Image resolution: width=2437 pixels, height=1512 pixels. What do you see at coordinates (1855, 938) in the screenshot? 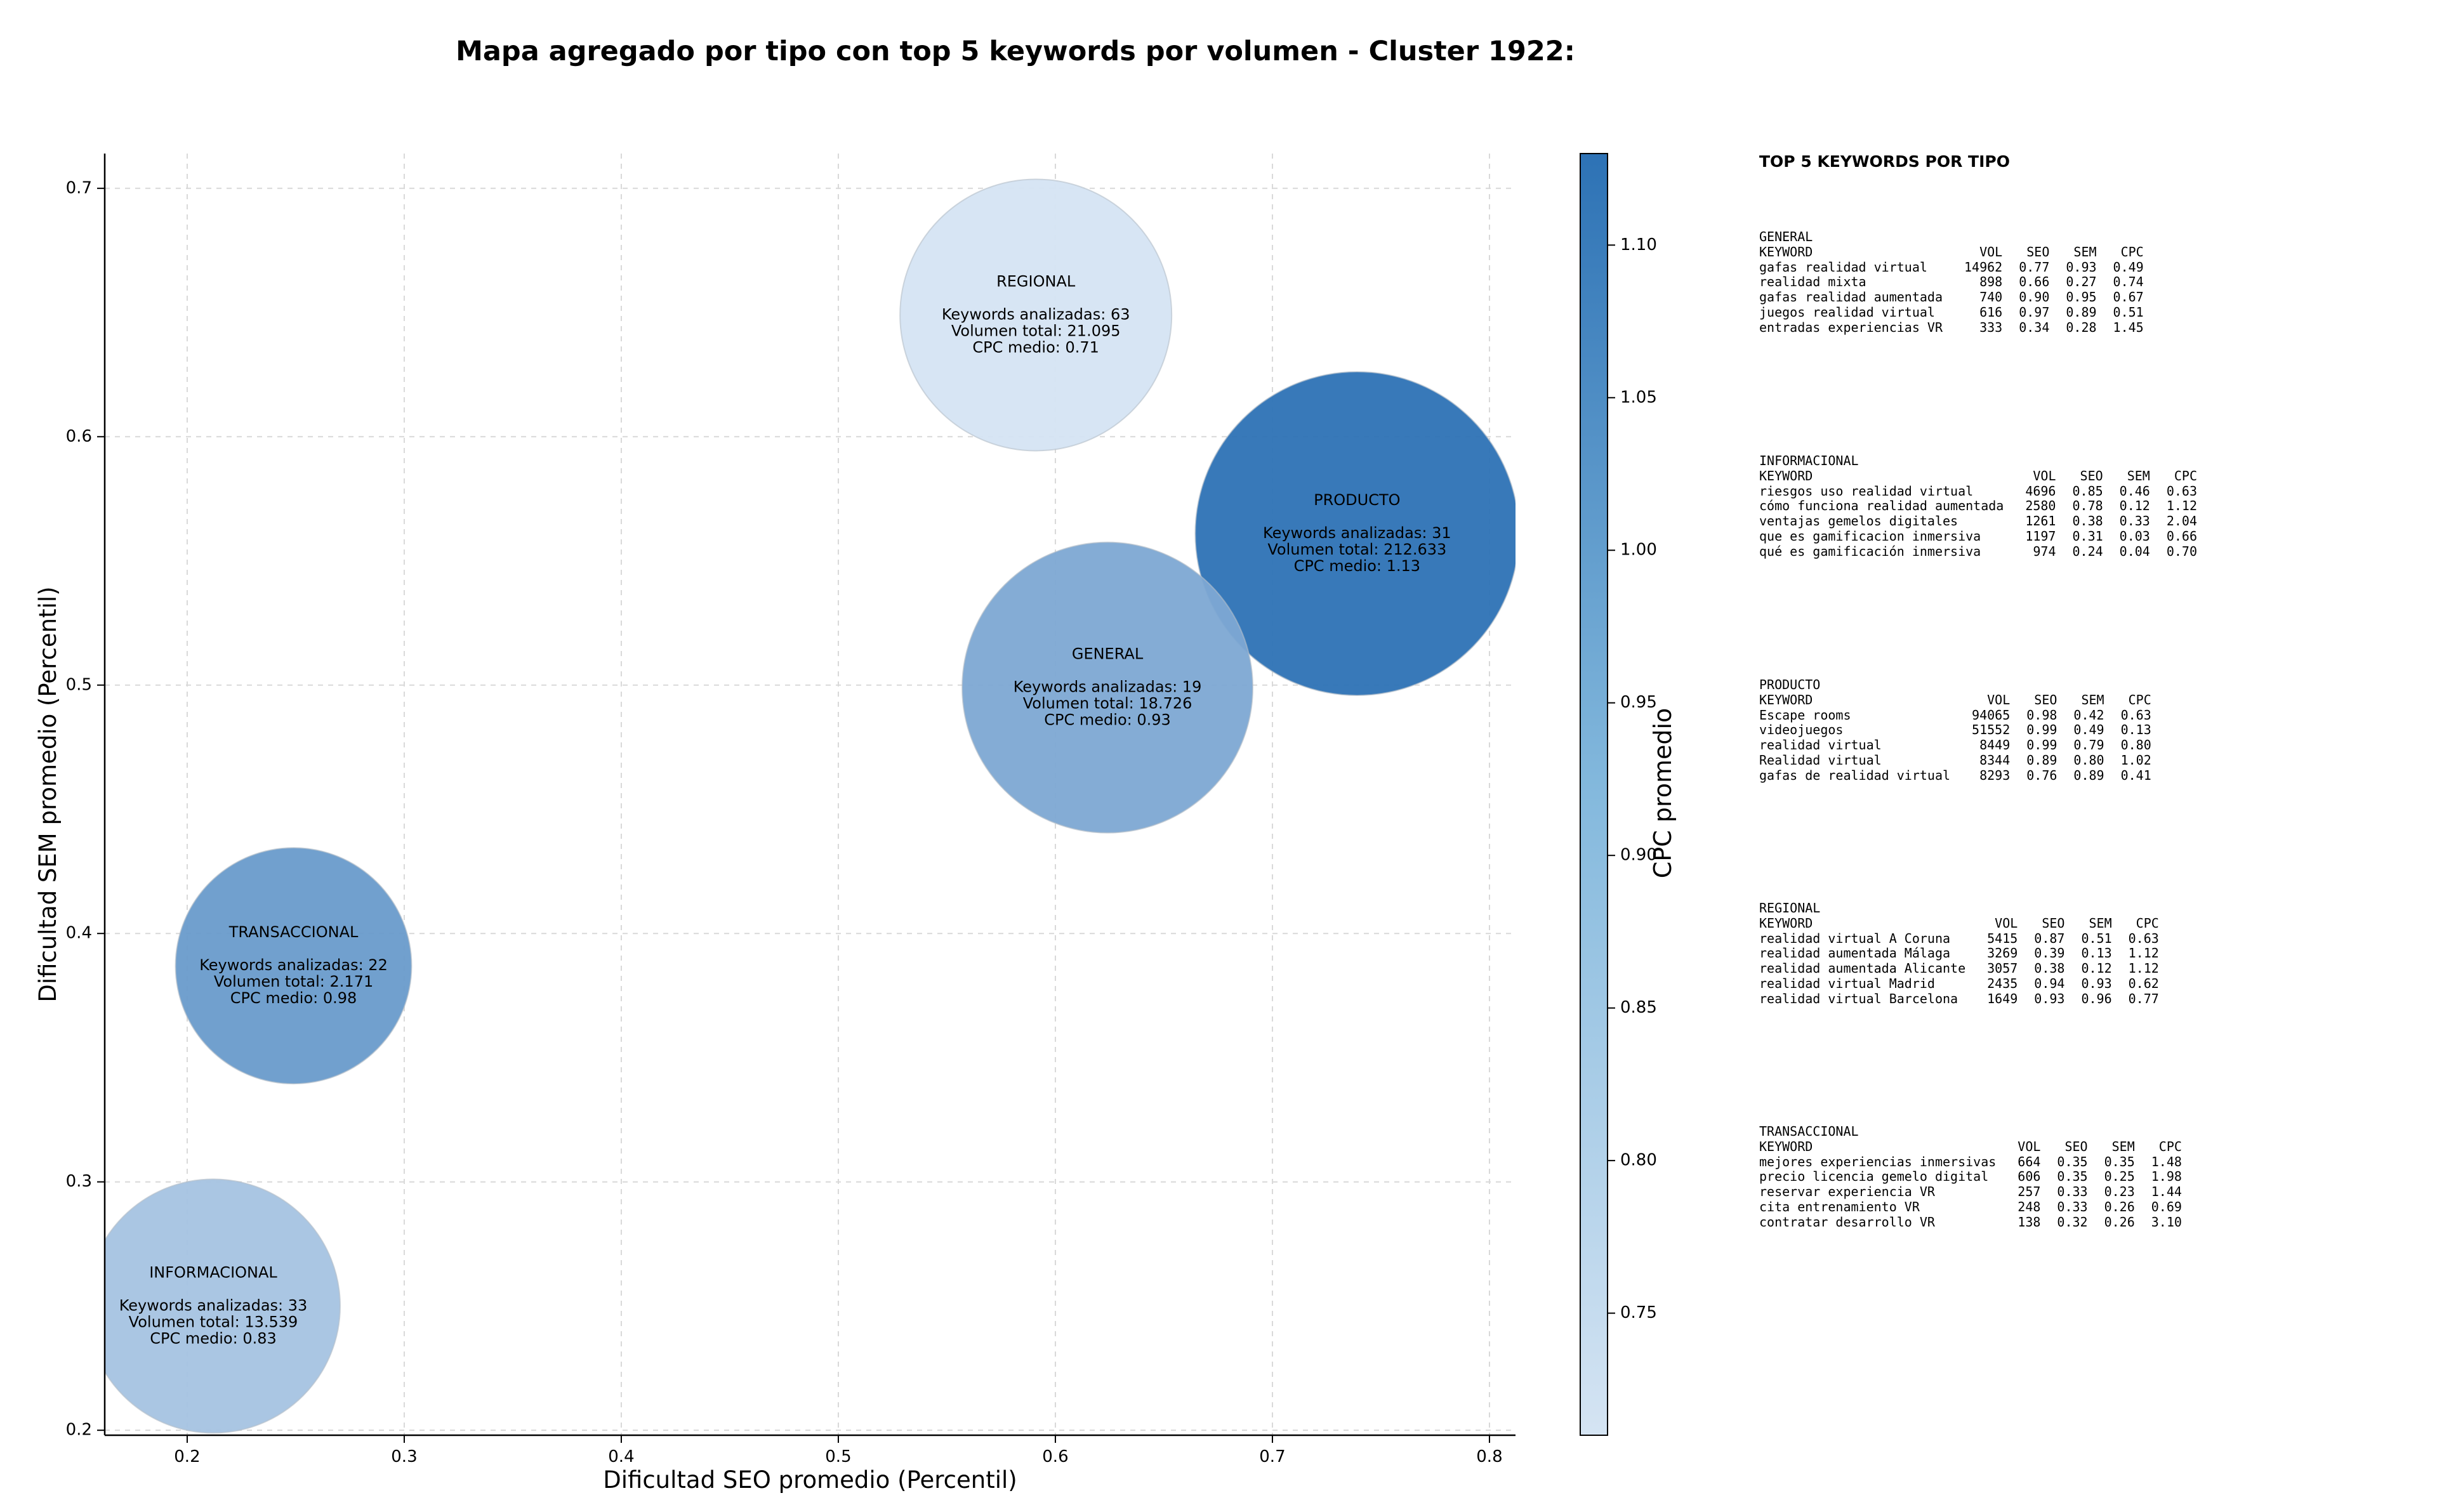
I see `keyword-cell: realidad virtual A Coruna` at bounding box center [1855, 938].